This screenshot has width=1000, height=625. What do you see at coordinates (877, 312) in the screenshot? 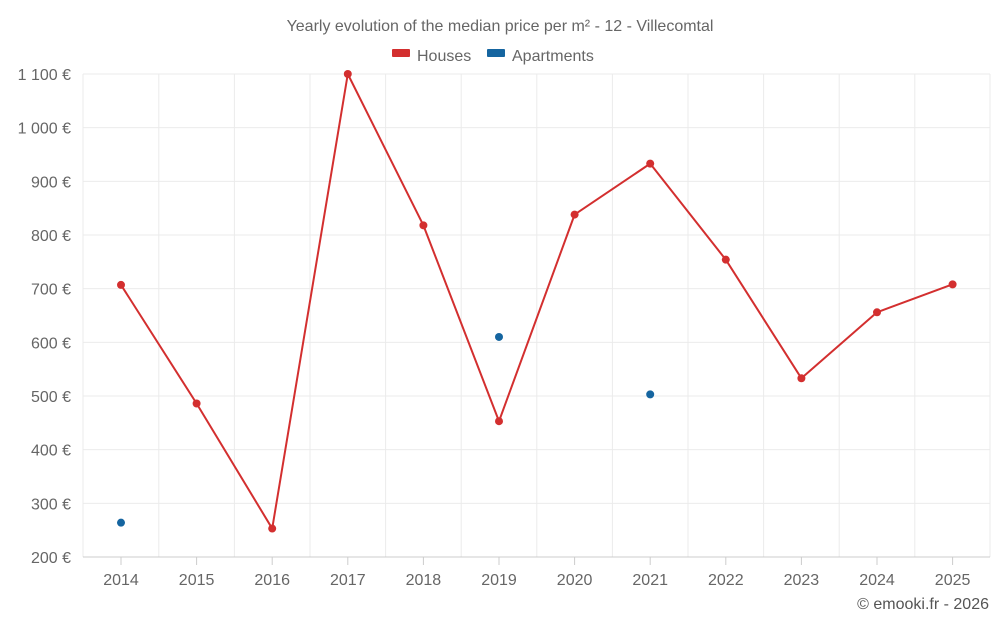
I see `data-point-houses-2024` at bounding box center [877, 312].